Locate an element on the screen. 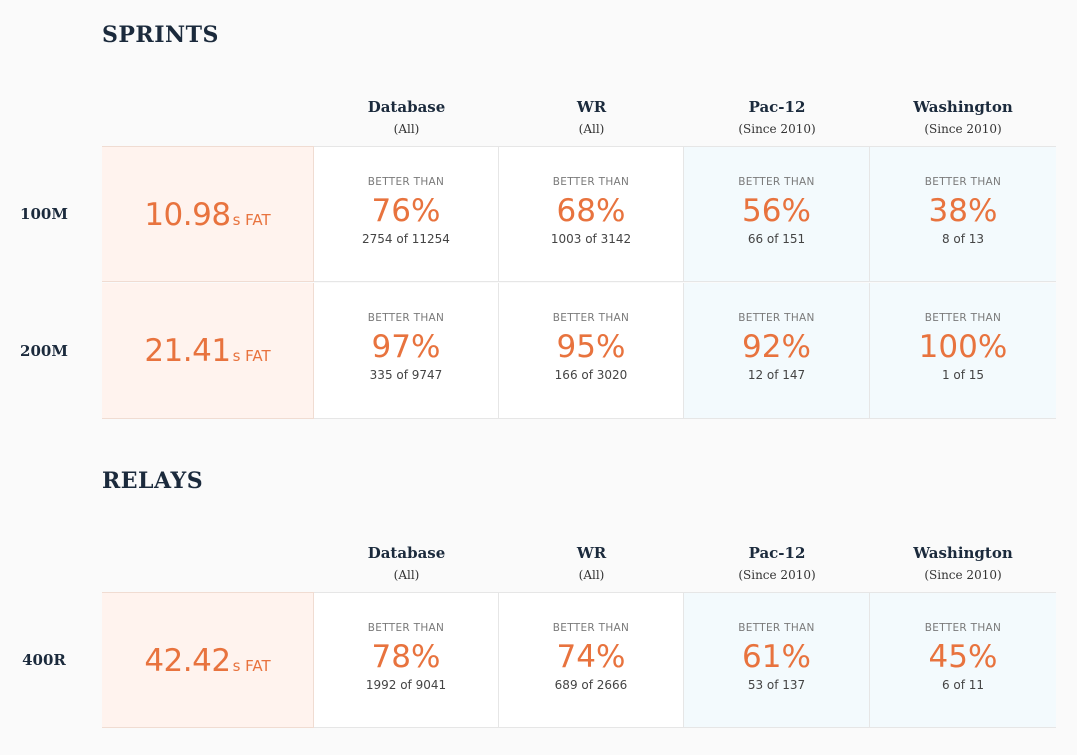  event-label: 200M is located at coordinates (44, 351).